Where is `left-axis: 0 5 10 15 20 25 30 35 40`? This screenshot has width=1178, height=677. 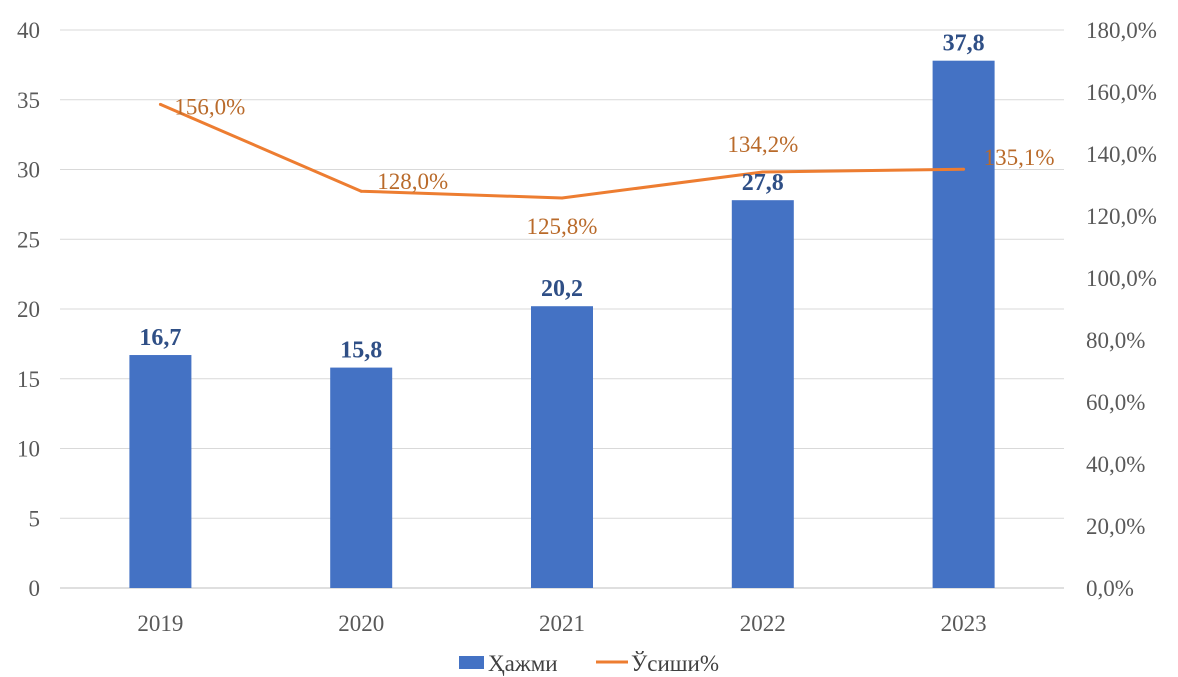 left-axis: 0 5 10 15 20 25 30 35 40 is located at coordinates (28, 309).